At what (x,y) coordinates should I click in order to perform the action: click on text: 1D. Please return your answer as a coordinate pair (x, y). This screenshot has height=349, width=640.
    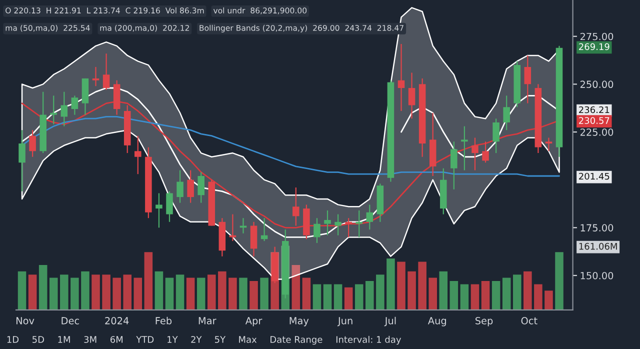
    Looking at the image, I should click on (13, 339).